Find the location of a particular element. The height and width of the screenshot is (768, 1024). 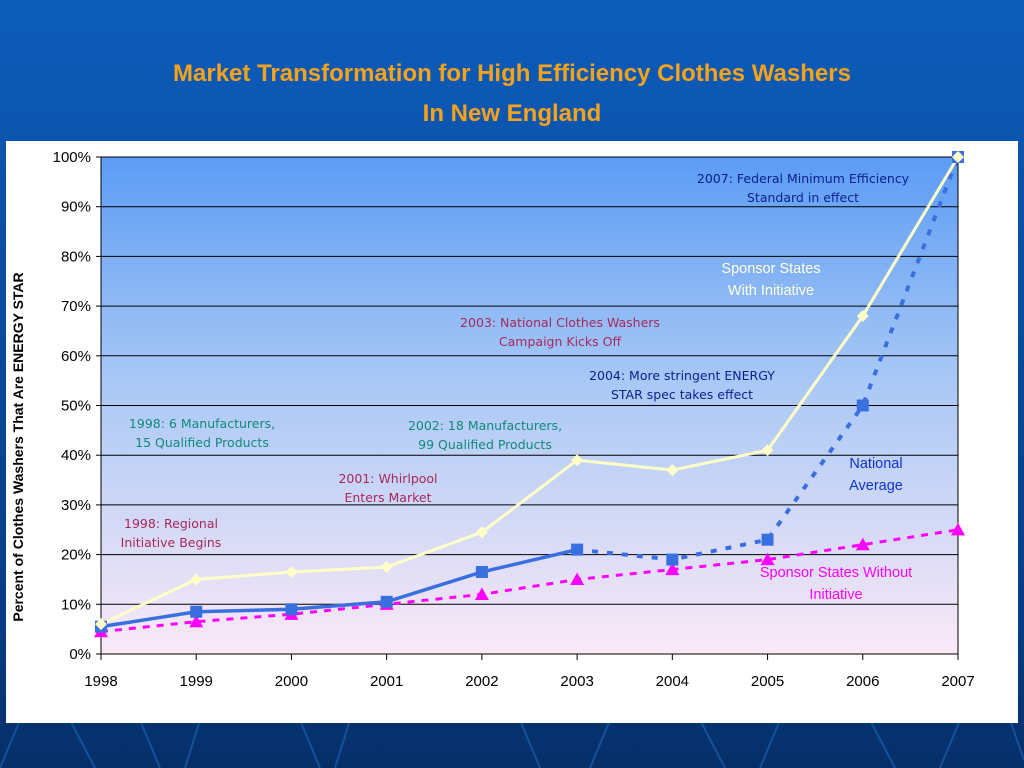

y-tick-label: 20% is located at coordinates (76, 555).